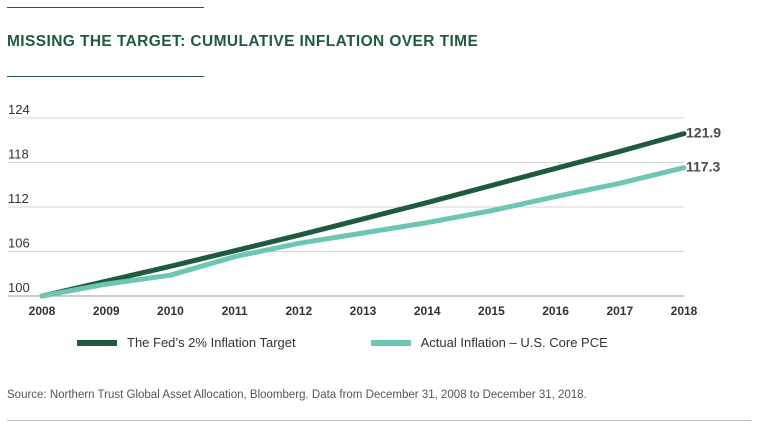 Image resolution: width=757 pixels, height=429 pixels. Describe the element at coordinates (211, 342) in the screenshot. I see `legend-label-target: The Fed’s 2% Inflation Target` at that location.